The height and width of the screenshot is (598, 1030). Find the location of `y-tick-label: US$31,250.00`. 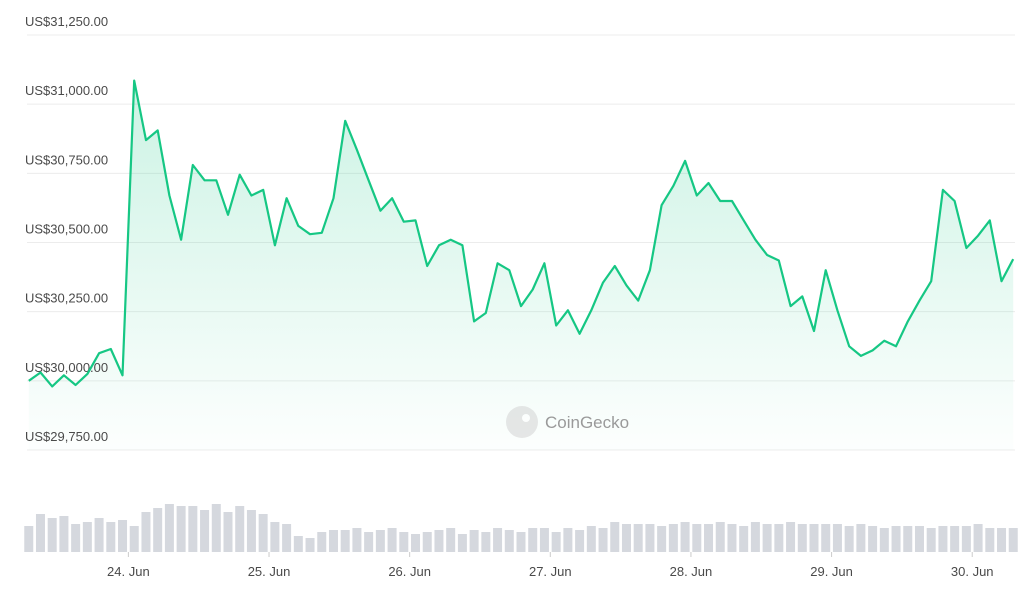

y-tick-label: US$31,250.00 is located at coordinates (66, 21).